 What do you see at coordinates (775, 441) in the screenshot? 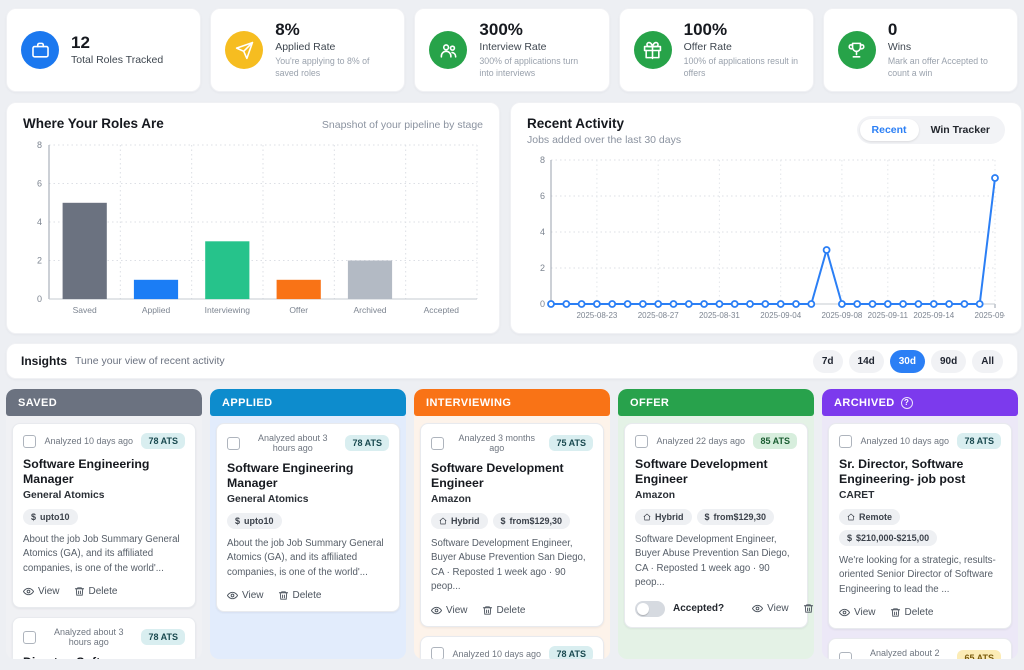
I see `ats-score-badge: 85 ATS` at bounding box center [775, 441].